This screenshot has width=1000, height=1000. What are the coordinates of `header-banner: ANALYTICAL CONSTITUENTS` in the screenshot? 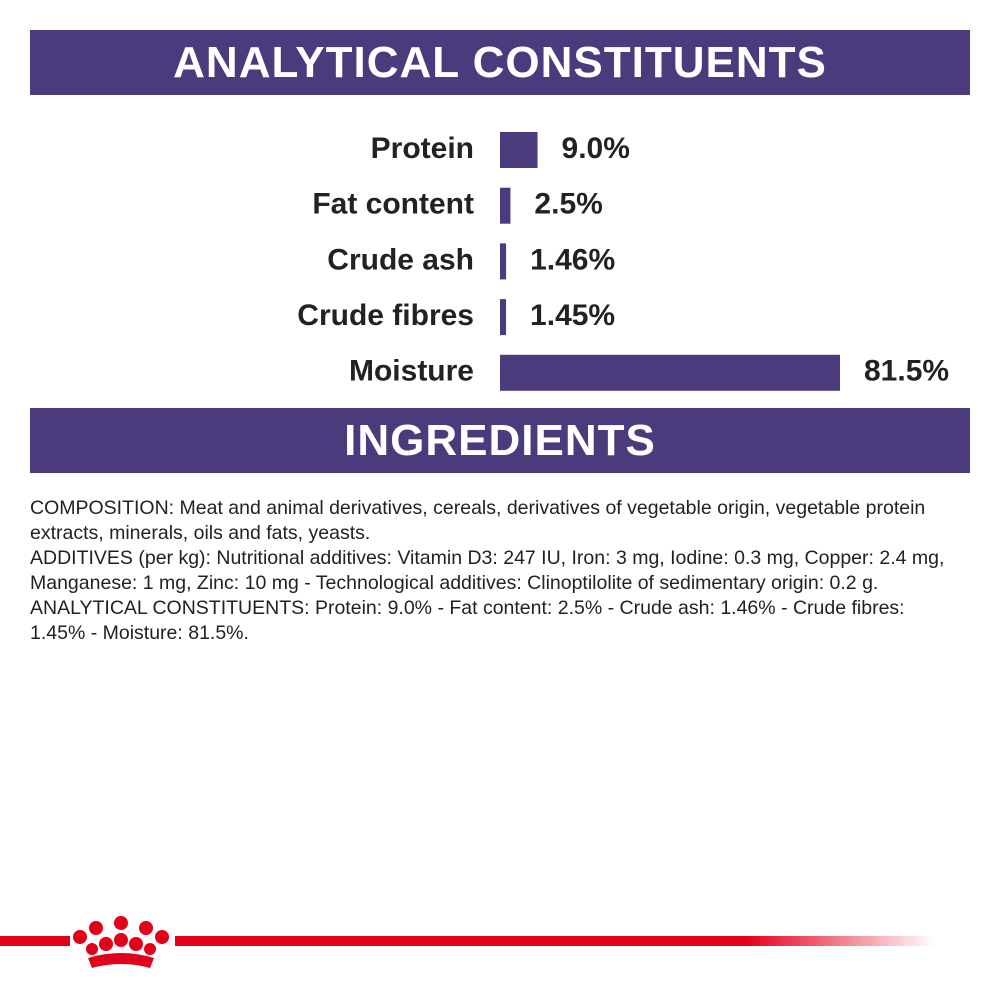 It's located at (500, 62).